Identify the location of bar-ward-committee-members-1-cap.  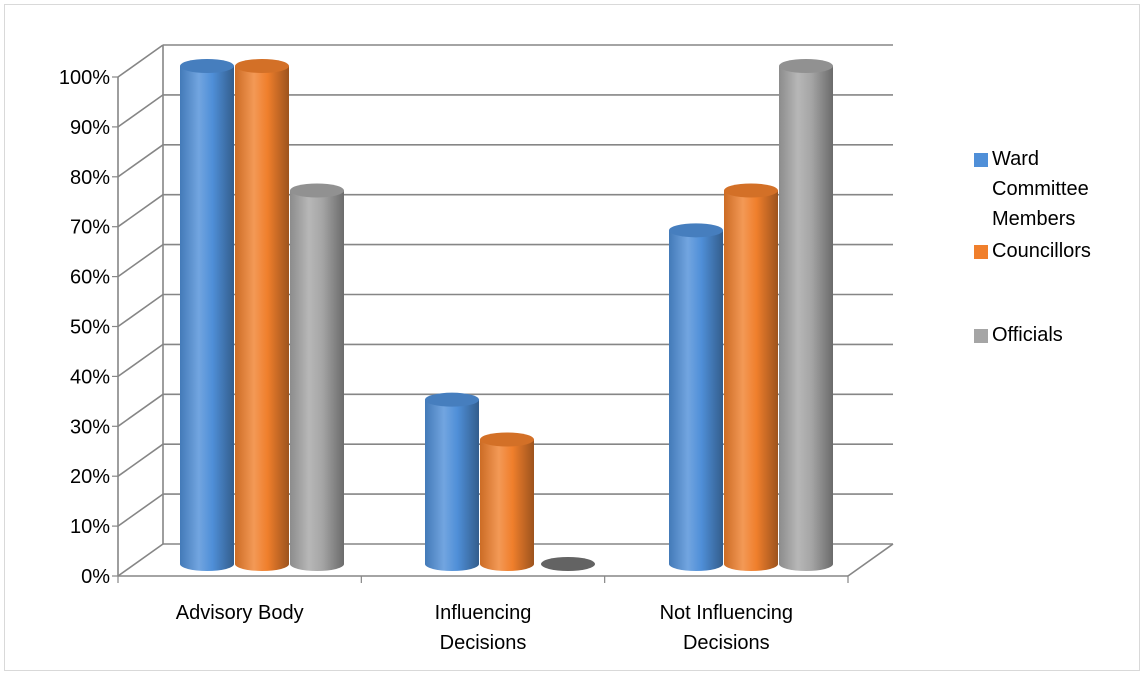
(452, 399).